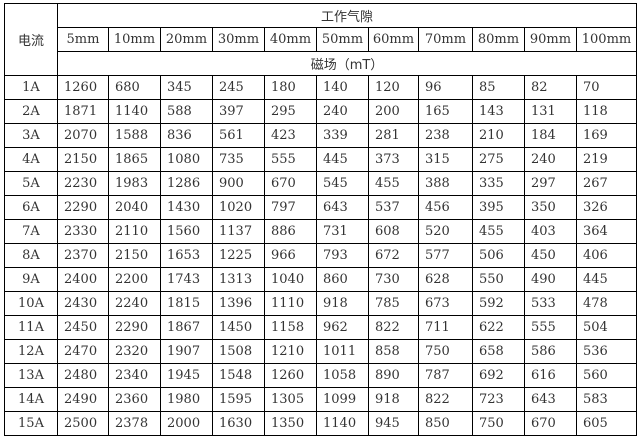 This screenshot has height=444, width=641. I want to click on field-value-cell: 900, so click(238, 183).